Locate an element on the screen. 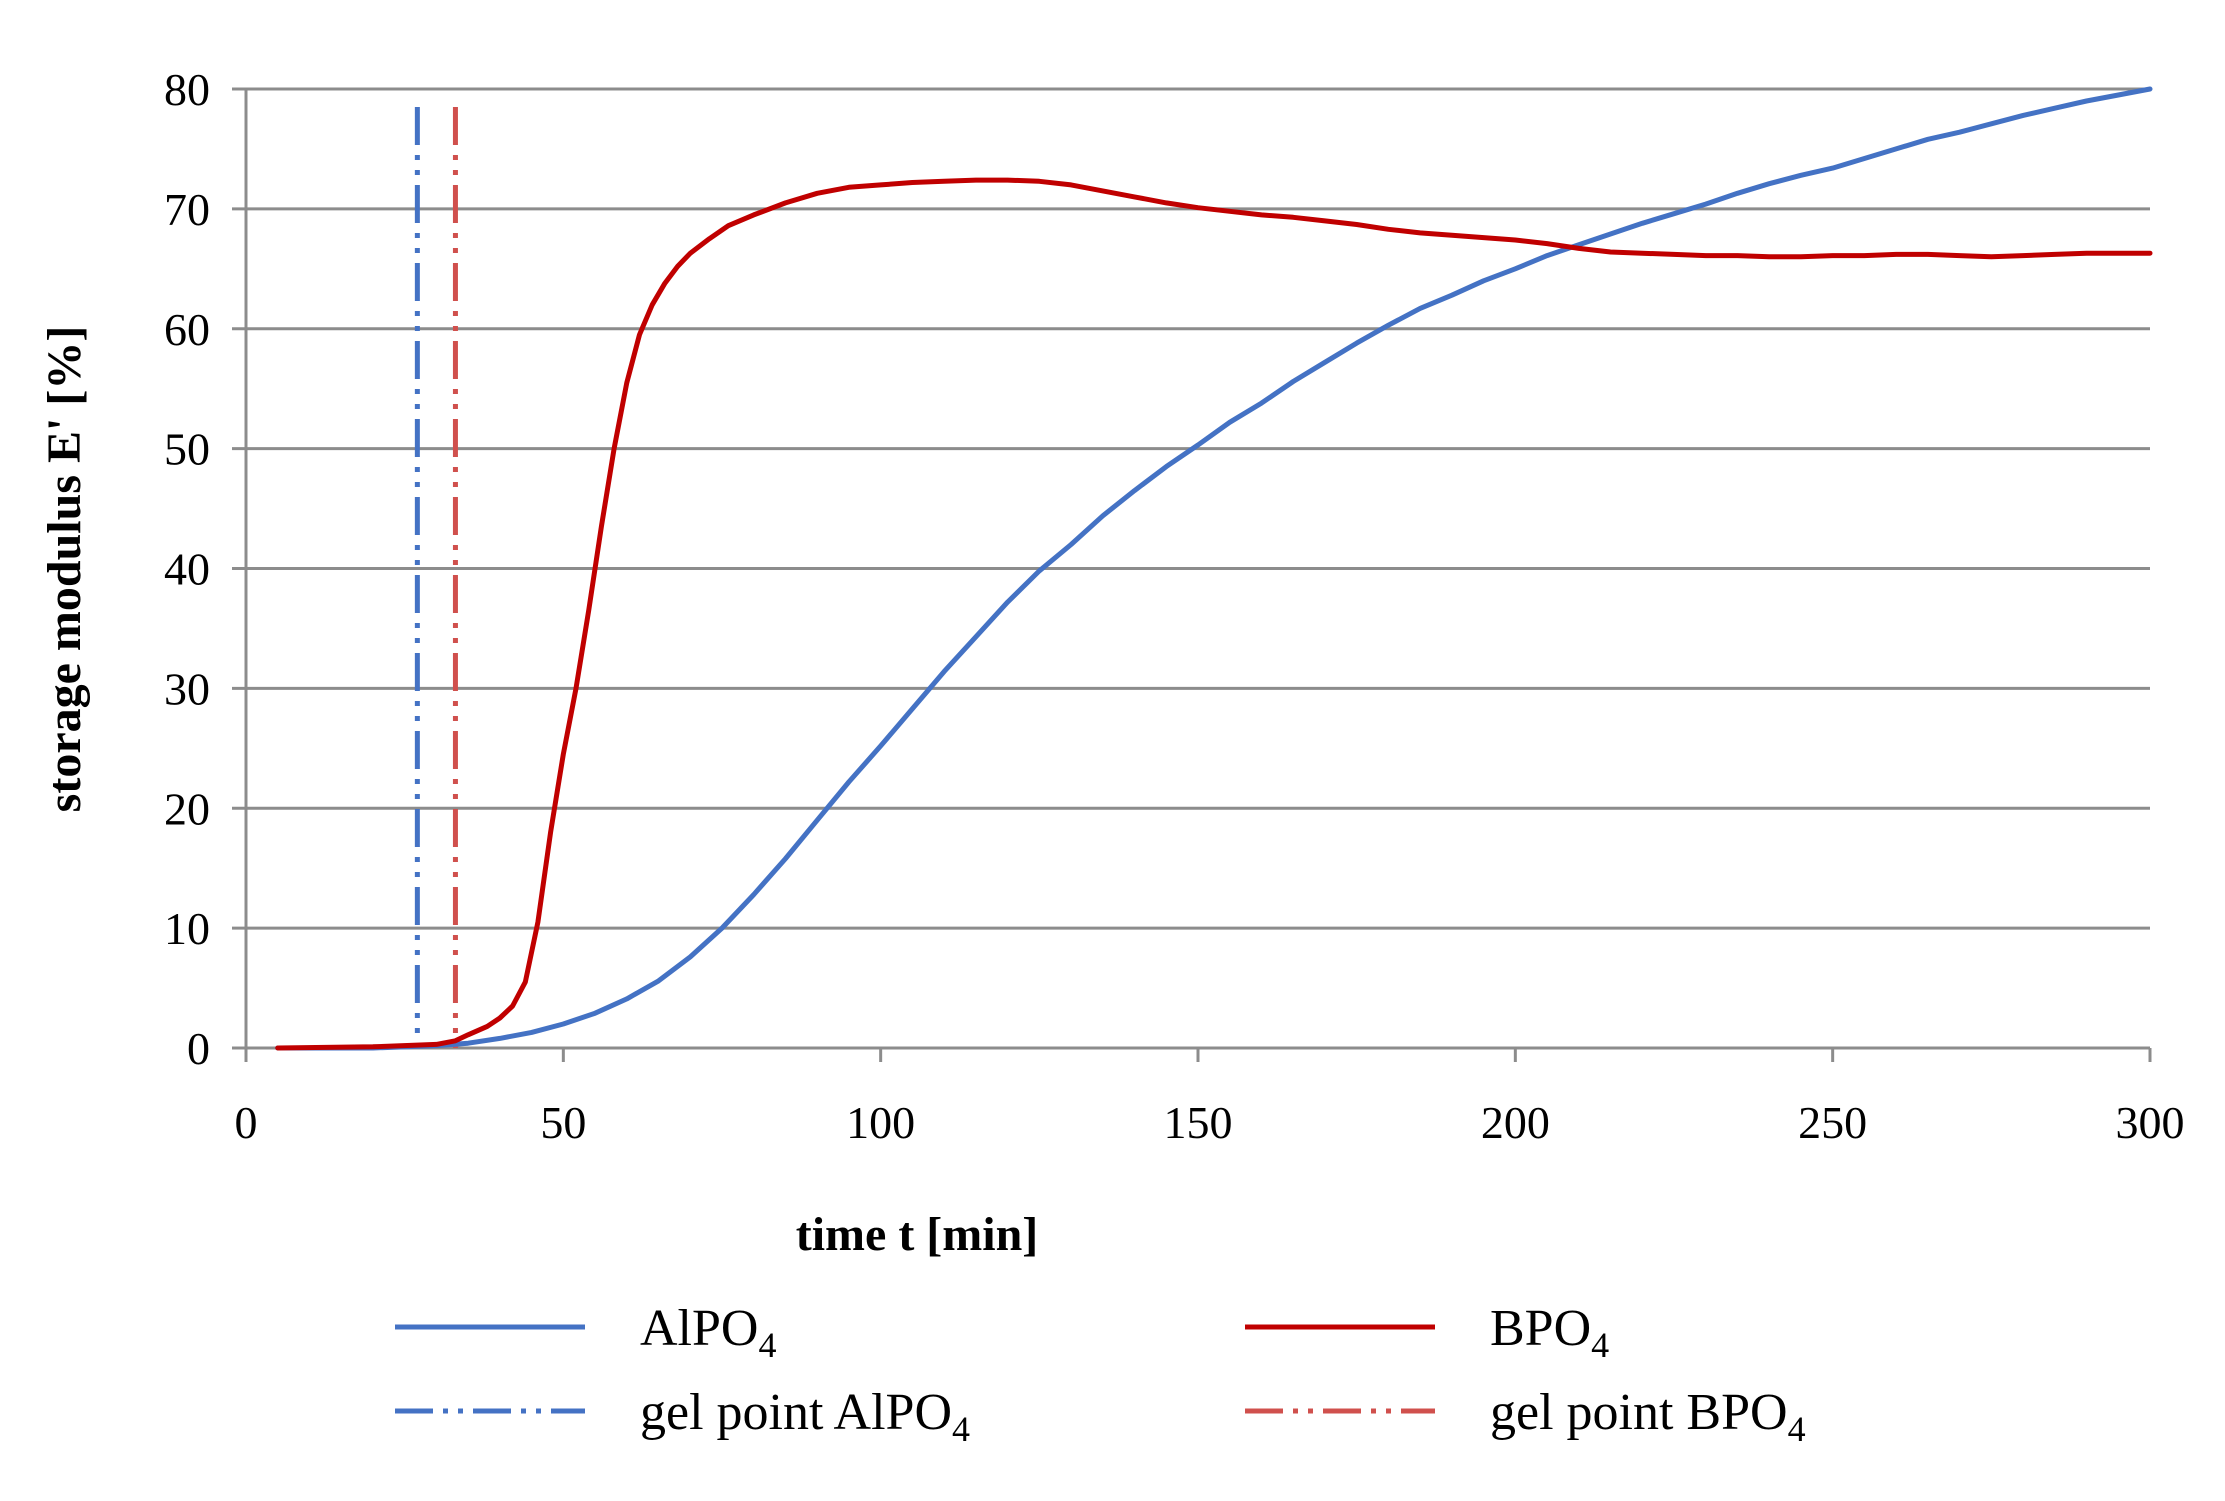 Image resolution: width=2225 pixels, height=1501 pixels. legend-label-4: gel point BPO4 is located at coordinates (1648, 1416).